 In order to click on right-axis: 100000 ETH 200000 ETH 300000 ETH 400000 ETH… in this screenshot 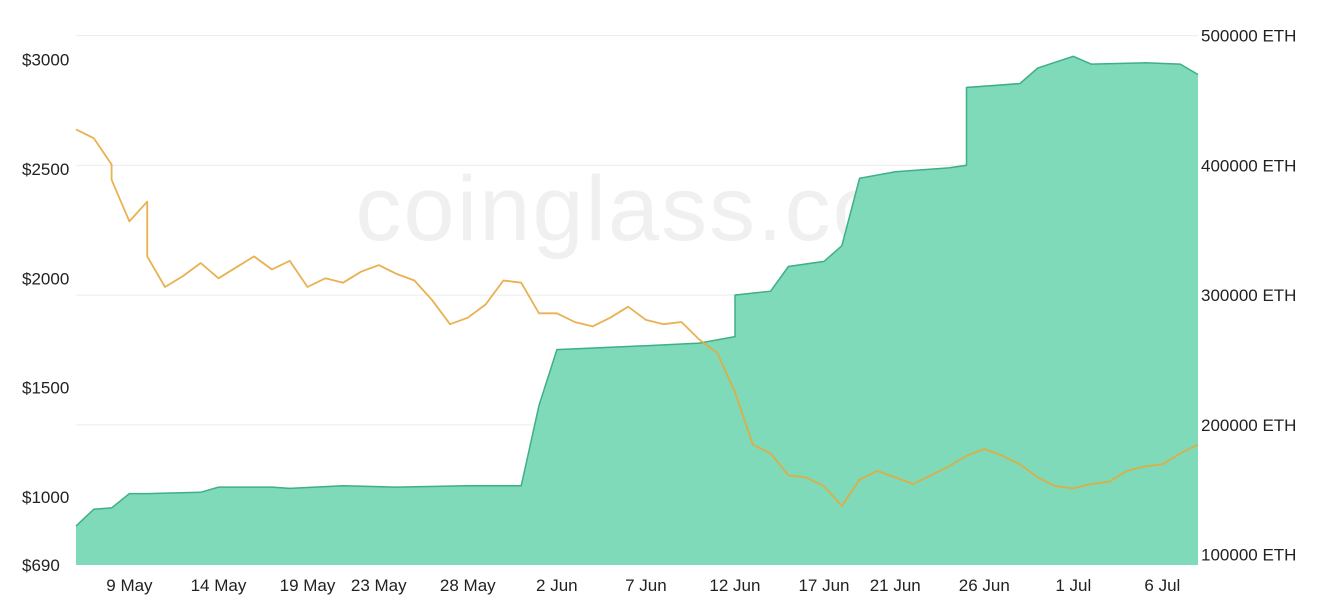, I will do `click(1248, 296)`.